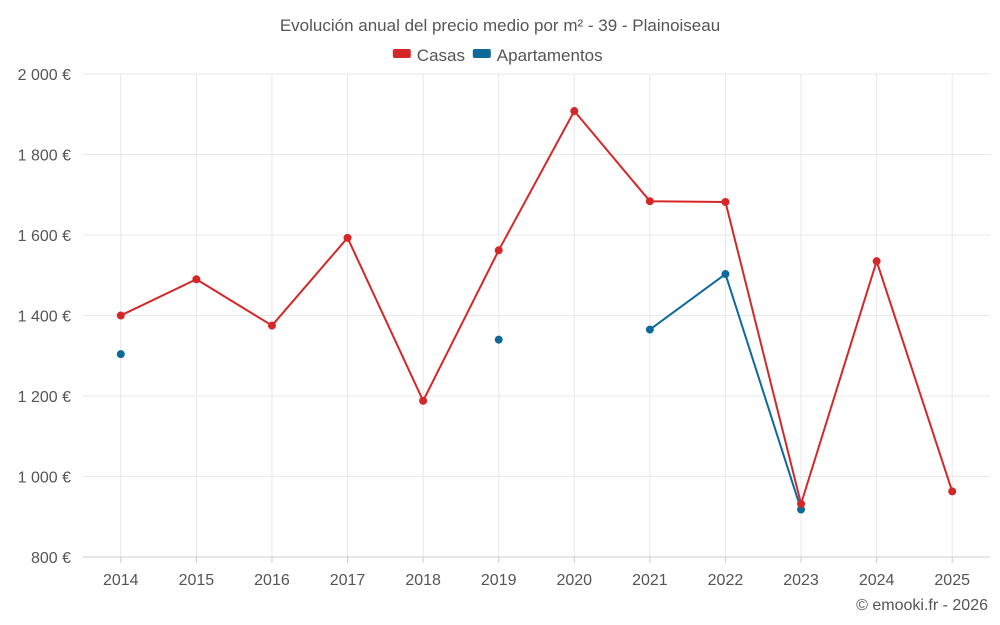 This screenshot has width=1000, height=625. I want to click on legend-item-casas: Casas, so click(428, 55).